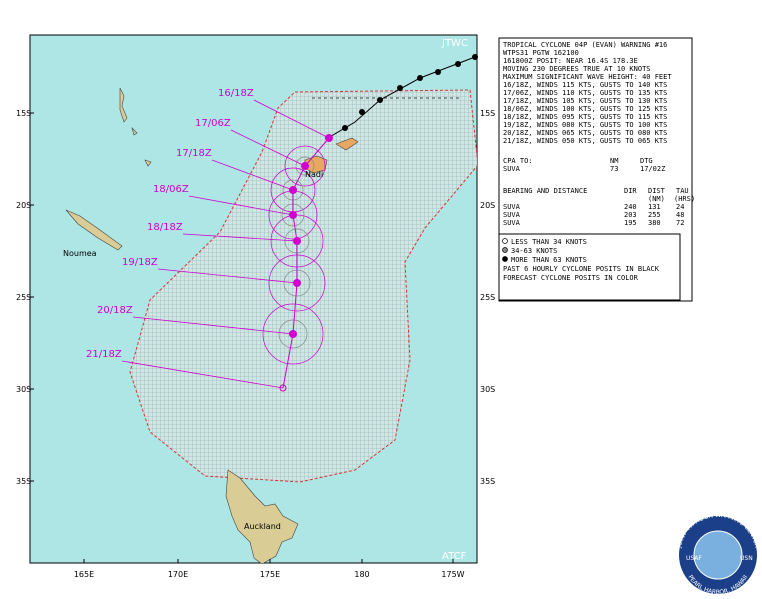 Image resolution: width=762 pixels, height=599 pixels. I want to click on place-label: Auckland, so click(262, 526).